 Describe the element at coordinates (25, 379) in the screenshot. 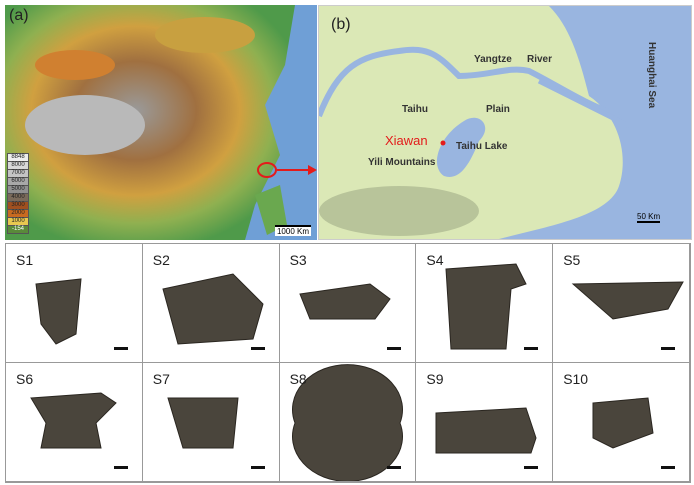

I see `sample-label: S6` at that location.